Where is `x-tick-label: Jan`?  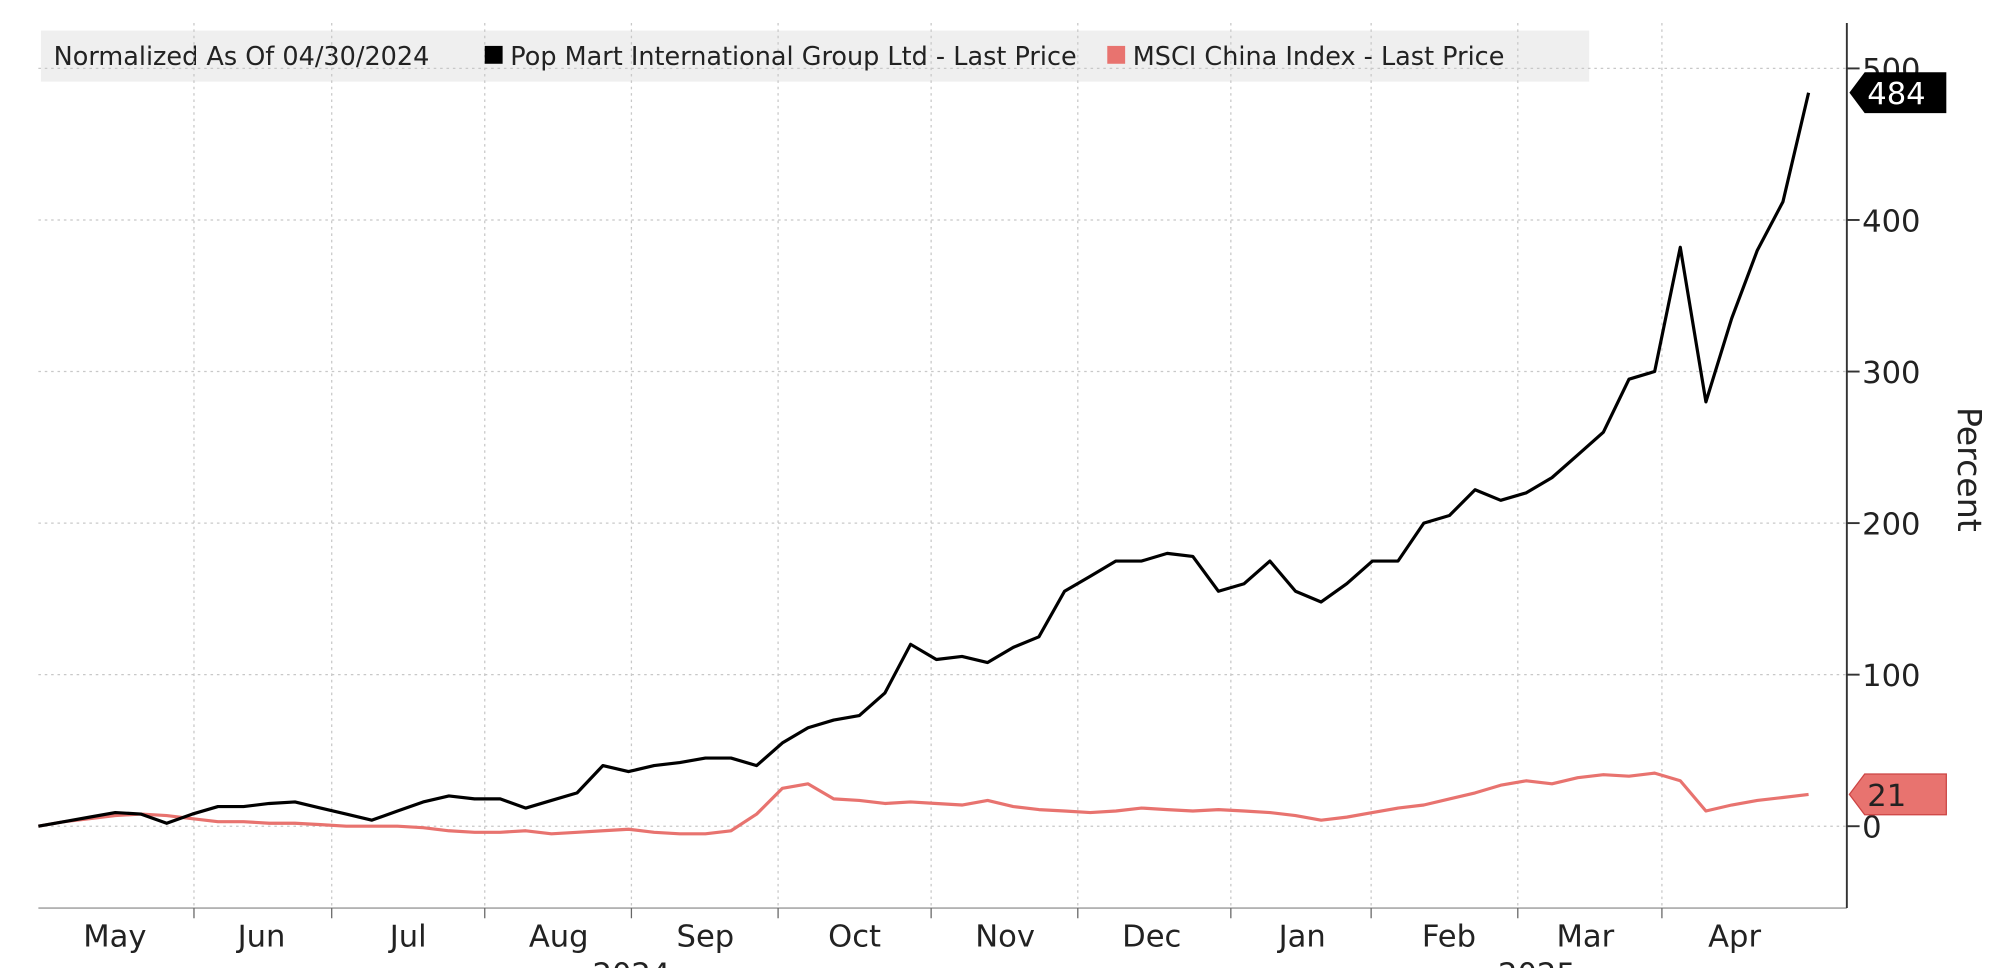 x-tick-label: Jan is located at coordinates (1301, 936).